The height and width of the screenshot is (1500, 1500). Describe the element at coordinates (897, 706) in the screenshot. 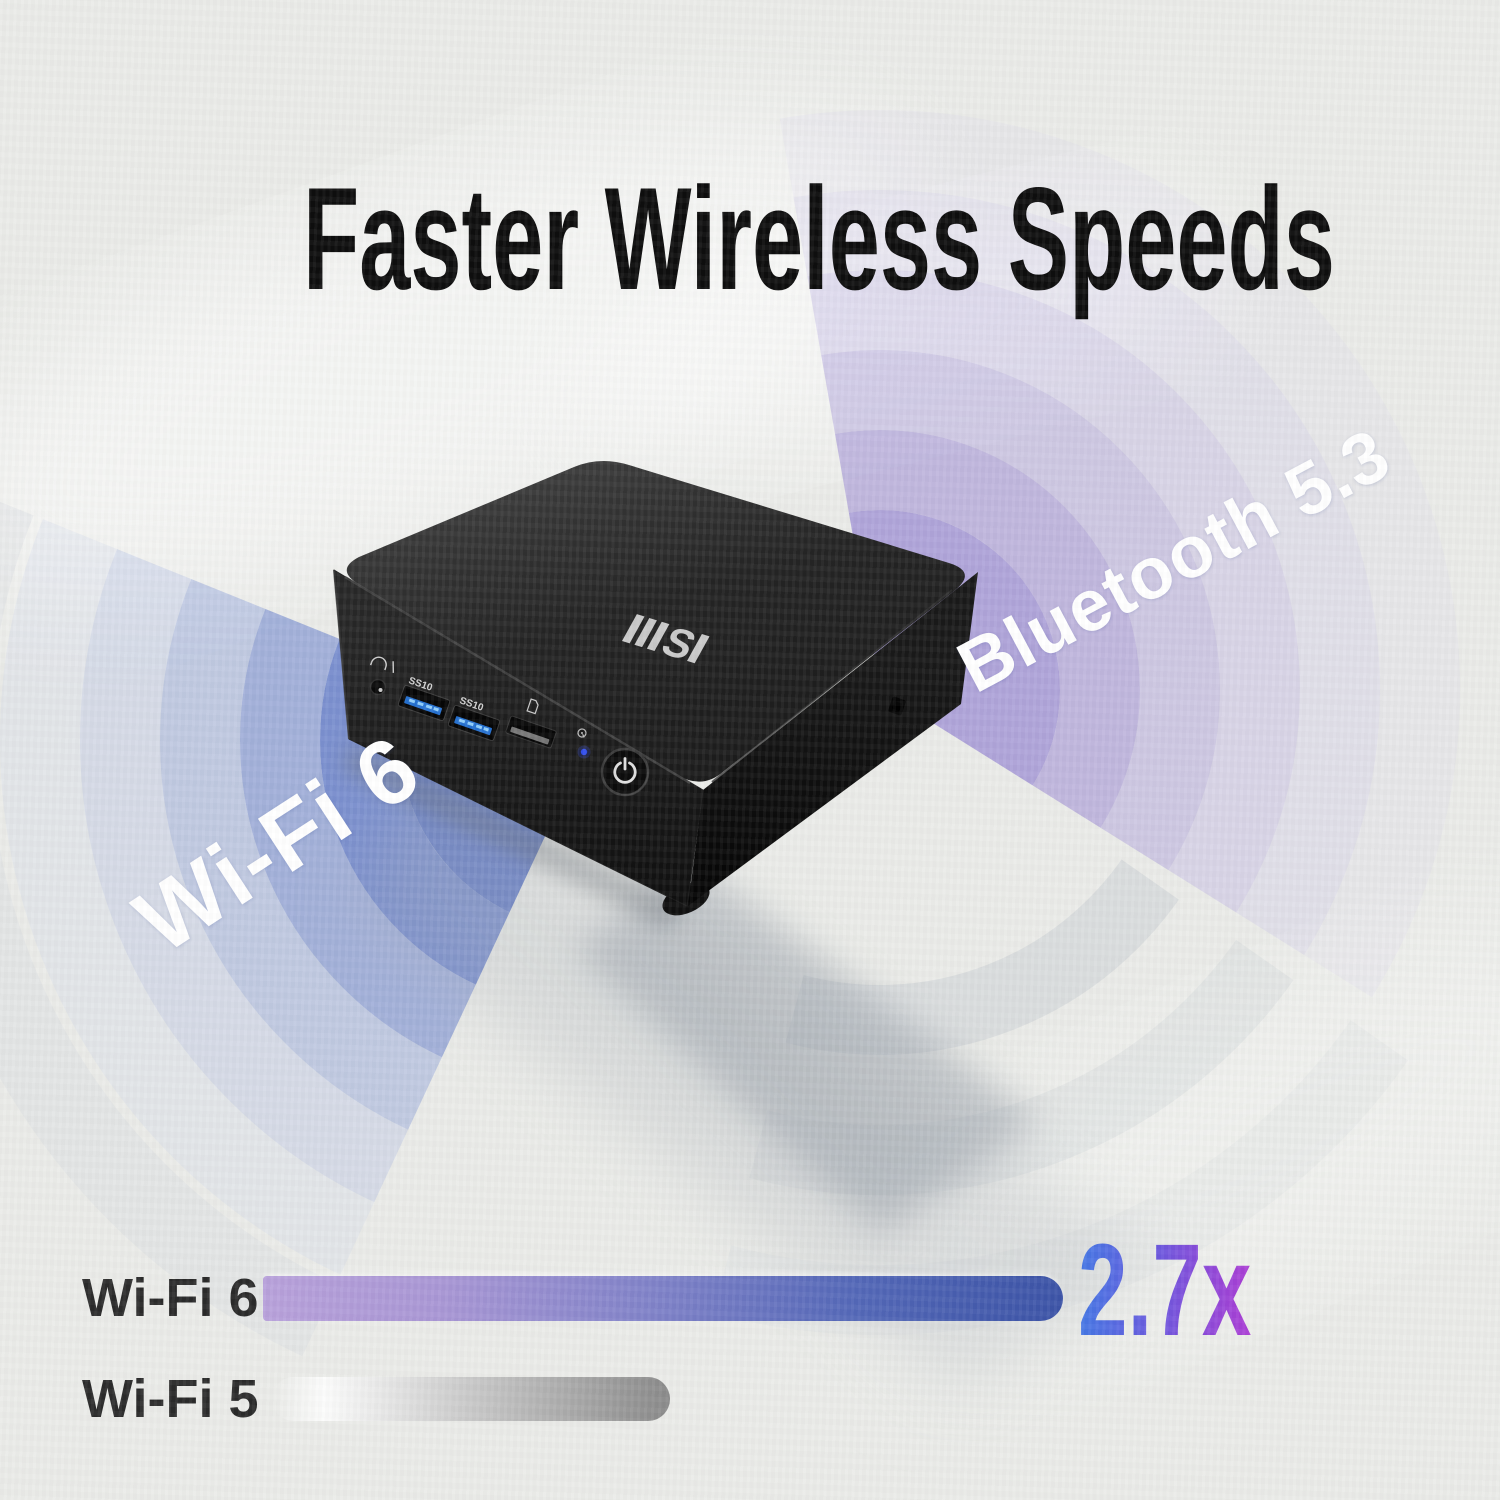

I see `kensington-lock-slot` at that location.